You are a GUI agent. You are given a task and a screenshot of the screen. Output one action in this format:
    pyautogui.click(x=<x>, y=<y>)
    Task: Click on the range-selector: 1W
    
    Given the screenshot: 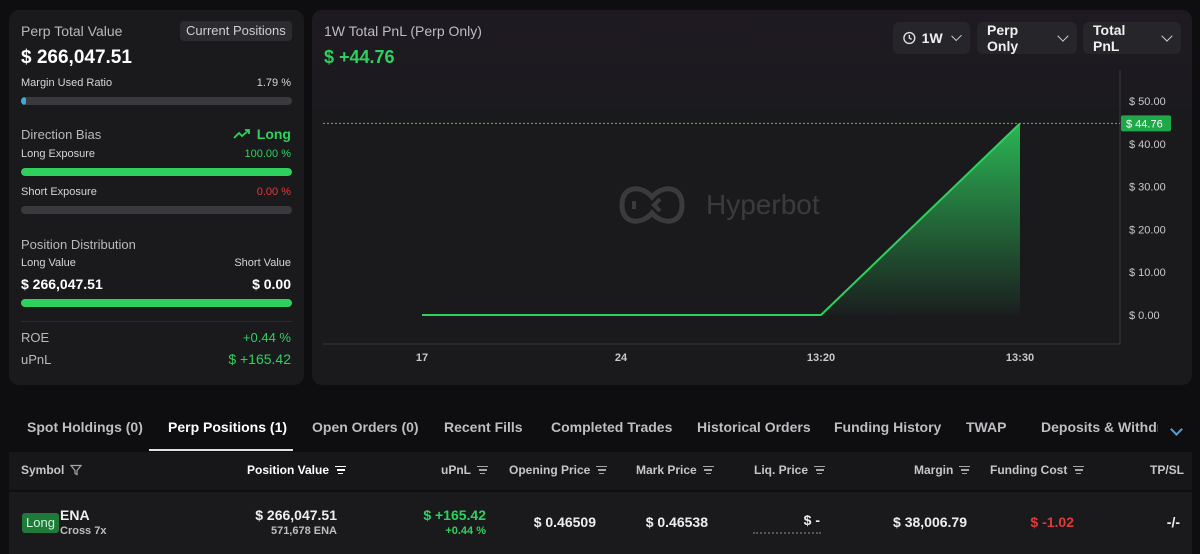 What is the action you would take?
    pyautogui.click(x=931, y=38)
    